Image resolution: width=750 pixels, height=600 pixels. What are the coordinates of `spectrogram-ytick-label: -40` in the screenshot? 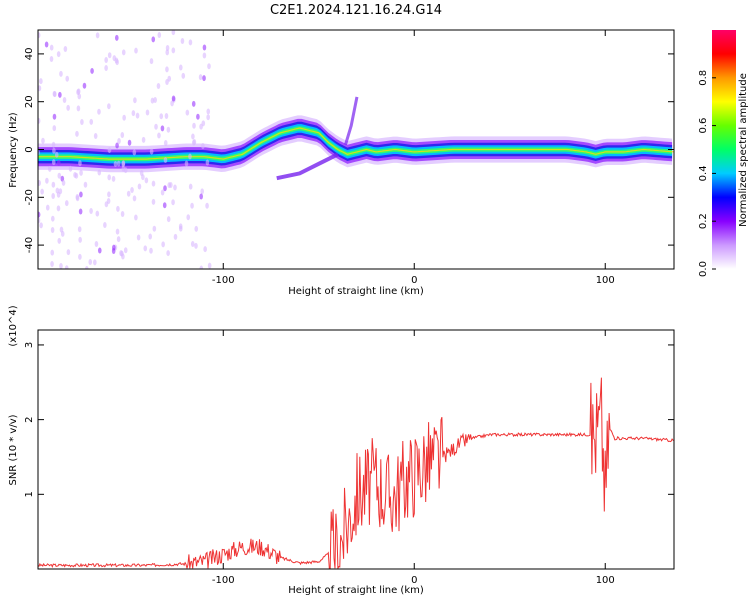 It's located at (29, 245).